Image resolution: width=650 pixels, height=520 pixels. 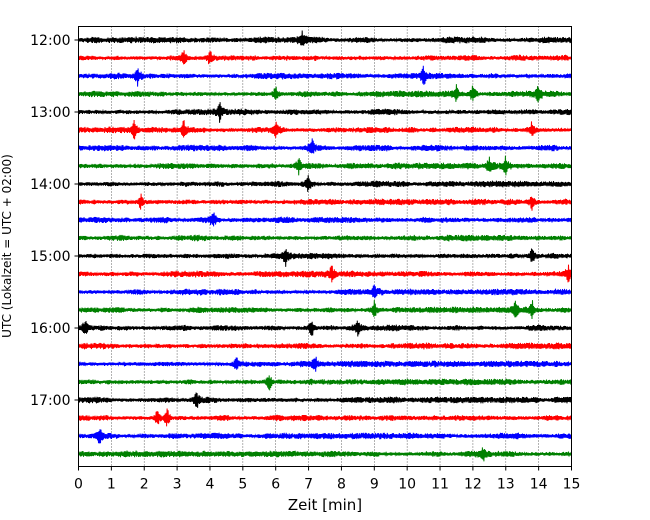 I want to click on x-tick-label-12: 12, so click(x=473, y=485).